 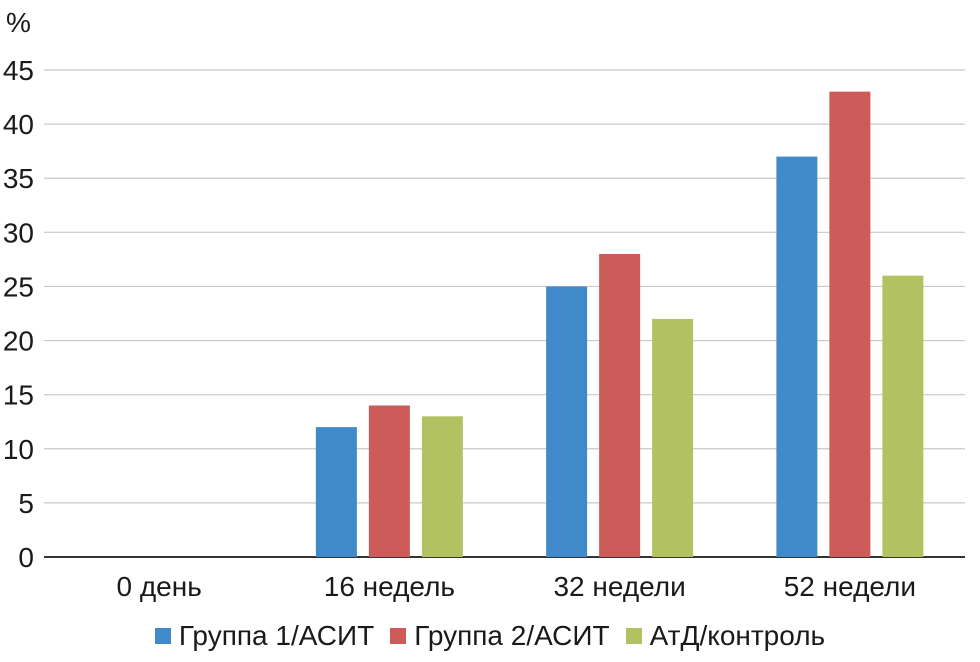 What do you see at coordinates (389, 586) in the screenshot?
I see `x-category-label: 16 недель` at bounding box center [389, 586].